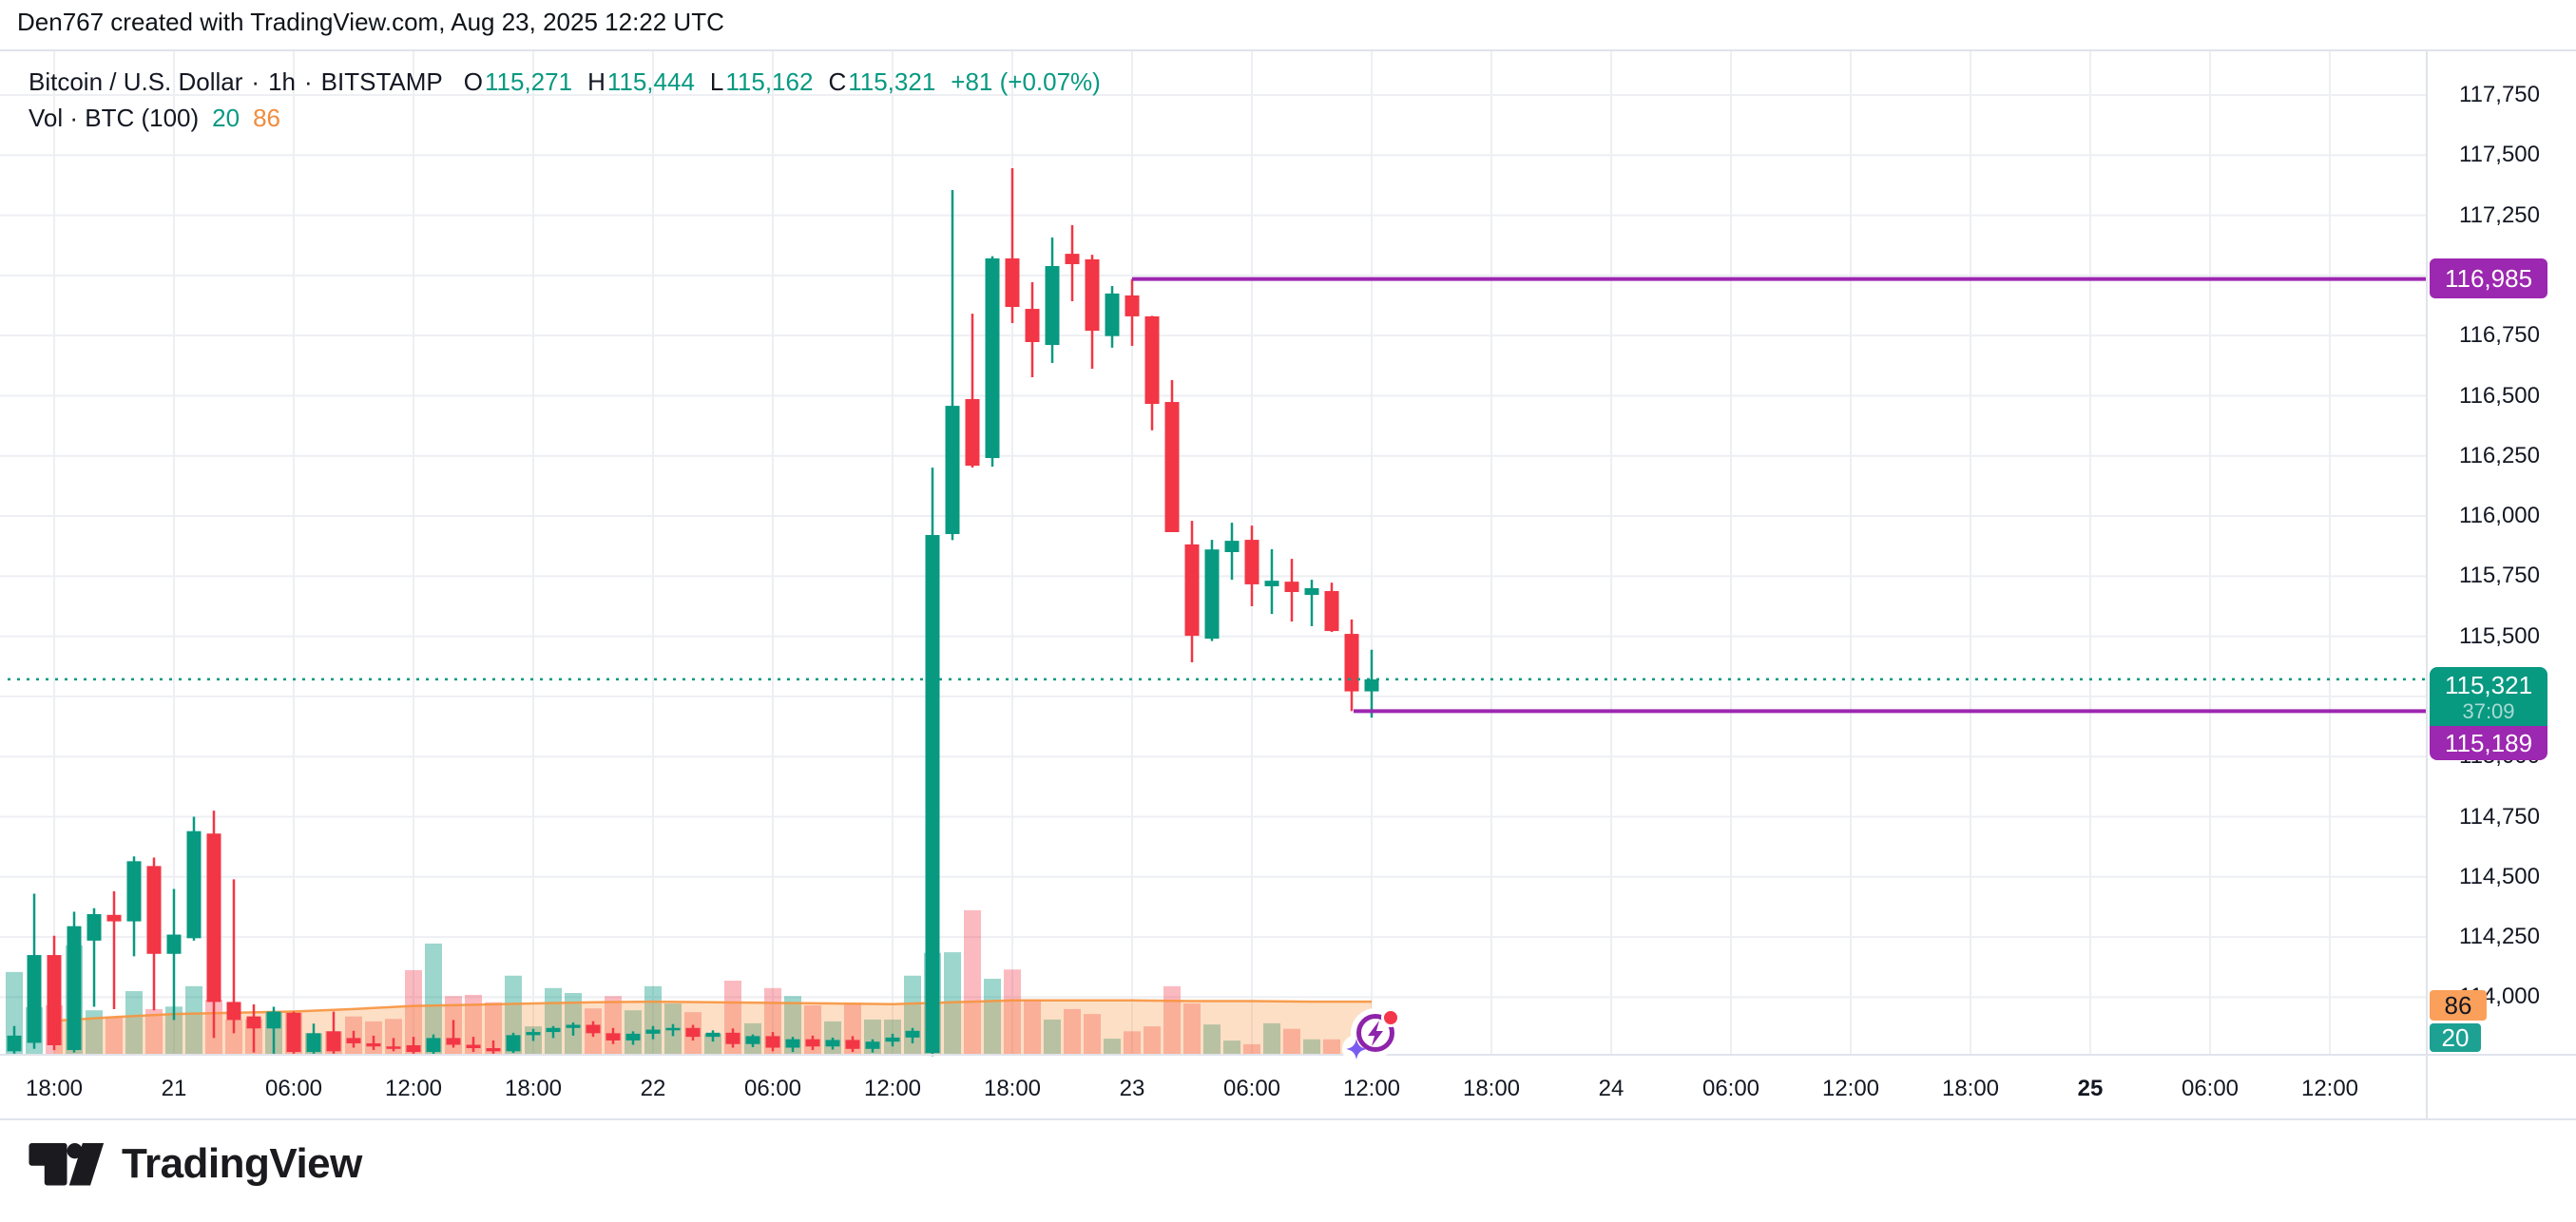 This screenshot has width=2576, height=1222. What do you see at coordinates (2500, 94) in the screenshot?
I see `price-label: 117,750` at bounding box center [2500, 94].